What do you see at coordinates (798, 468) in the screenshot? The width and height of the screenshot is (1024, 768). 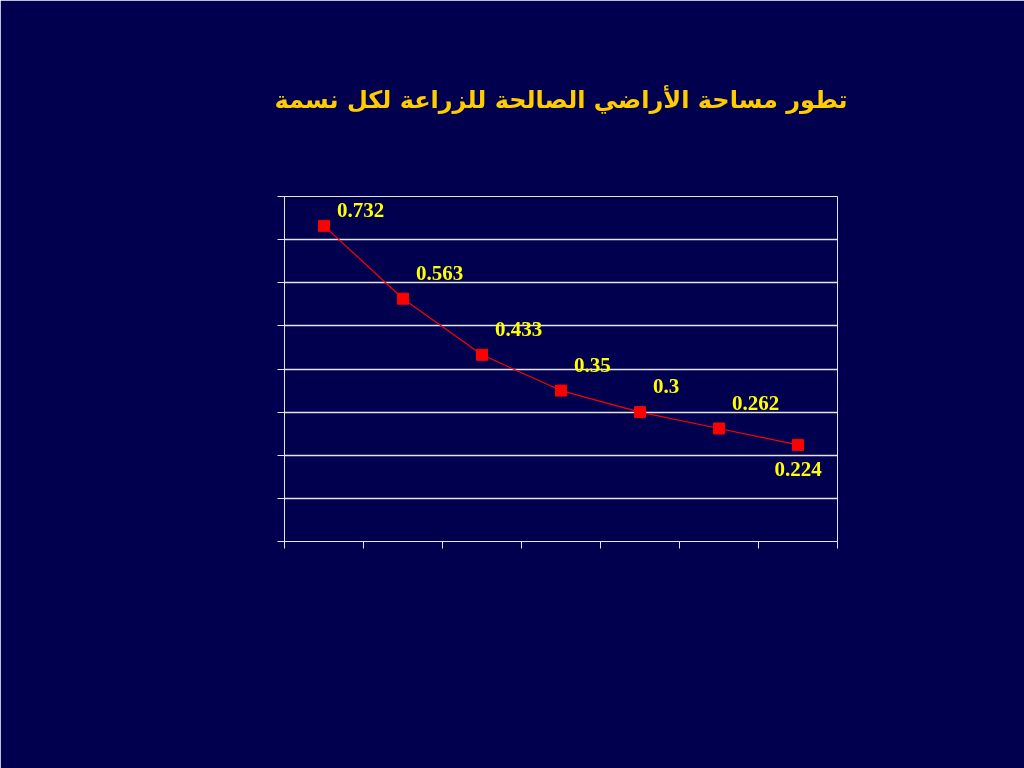 I see `data-label: 0.224` at bounding box center [798, 468].